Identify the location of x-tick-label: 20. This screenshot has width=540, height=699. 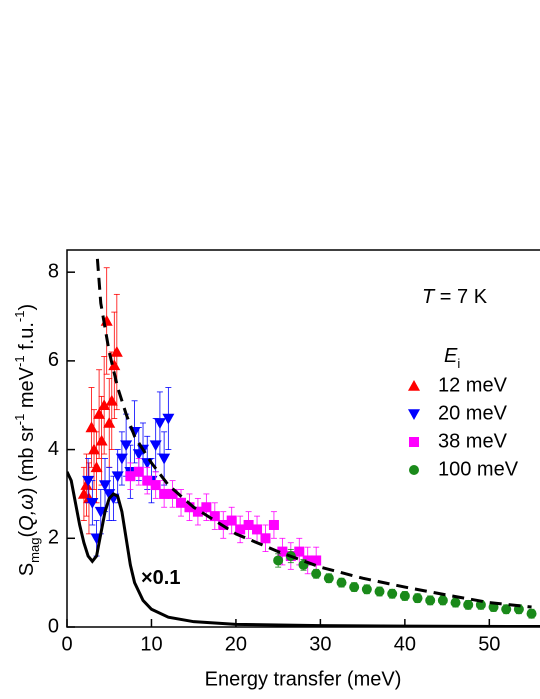
(236, 644).